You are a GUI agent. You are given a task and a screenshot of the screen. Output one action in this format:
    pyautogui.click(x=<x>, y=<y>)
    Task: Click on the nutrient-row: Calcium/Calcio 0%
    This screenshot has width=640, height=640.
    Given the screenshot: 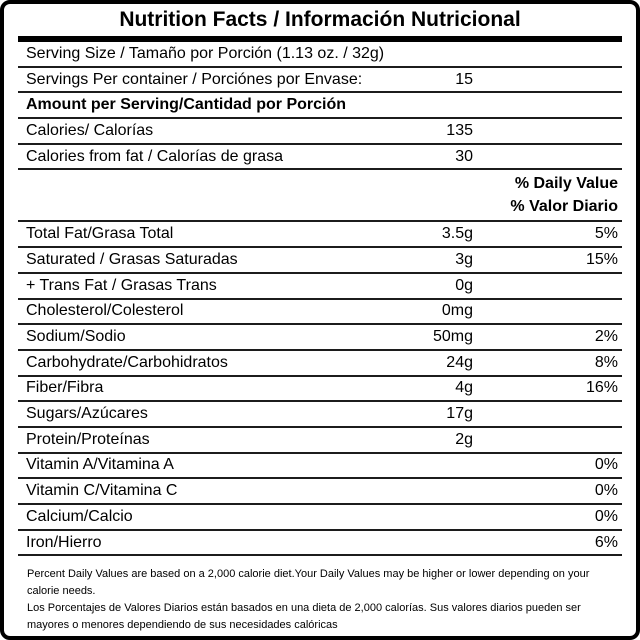 What is the action you would take?
    pyautogui.click(x=320, y=518)
    